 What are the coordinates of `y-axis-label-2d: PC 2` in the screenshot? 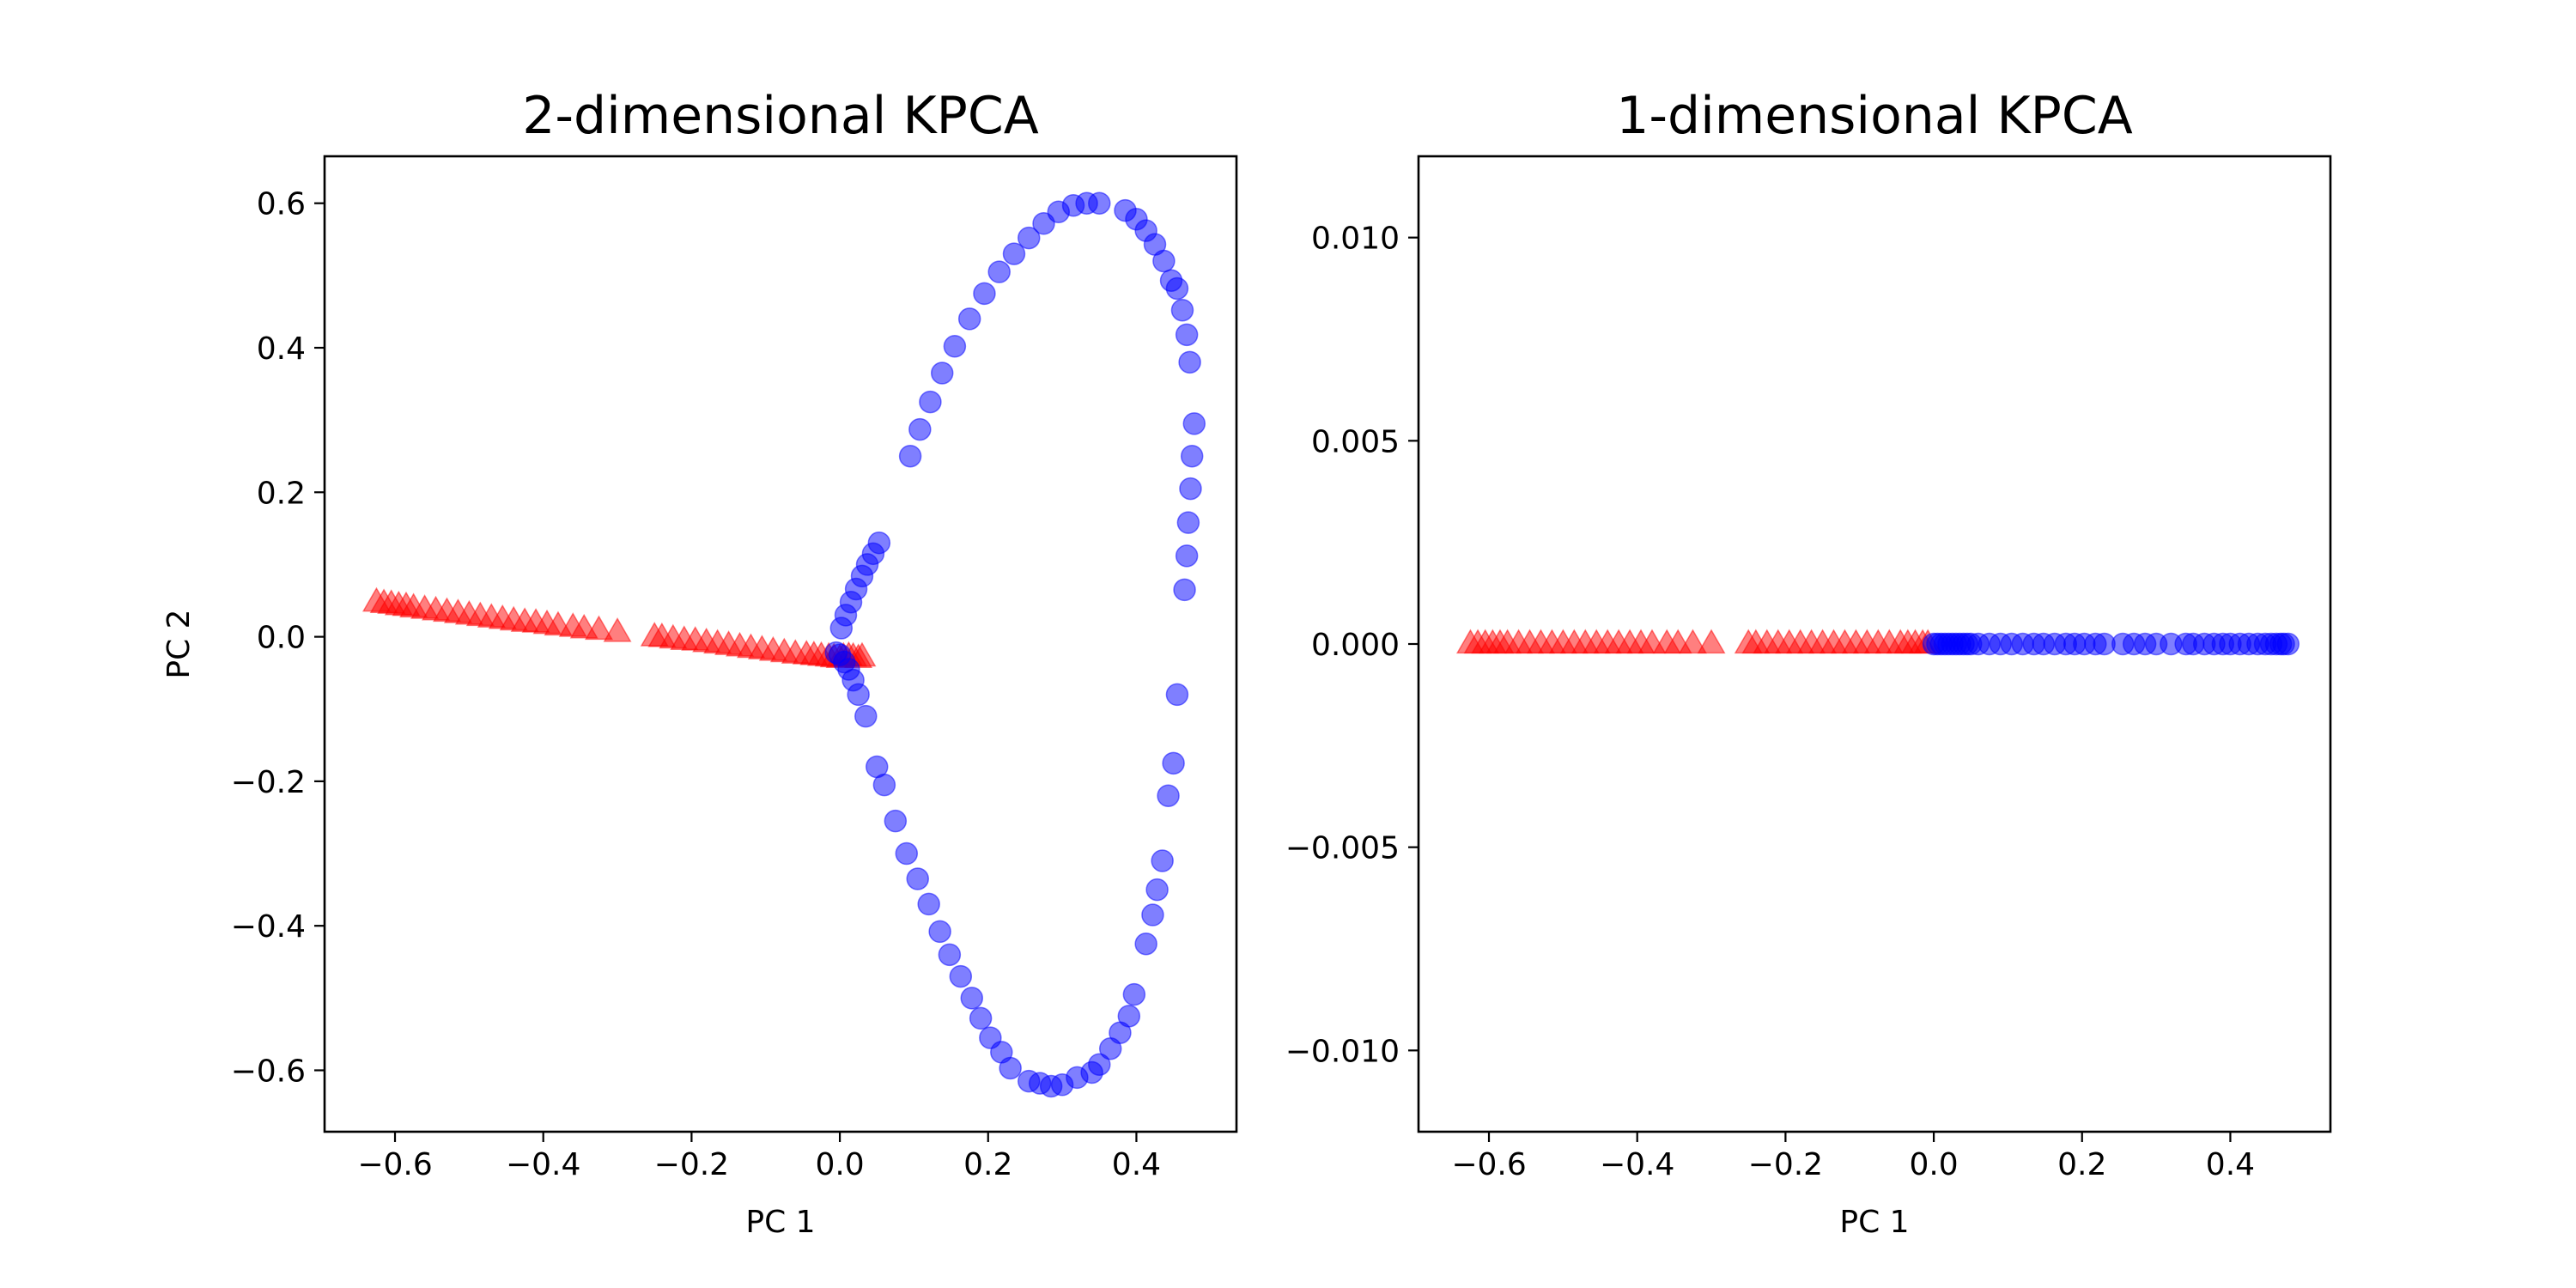 It's located at (179, 643).